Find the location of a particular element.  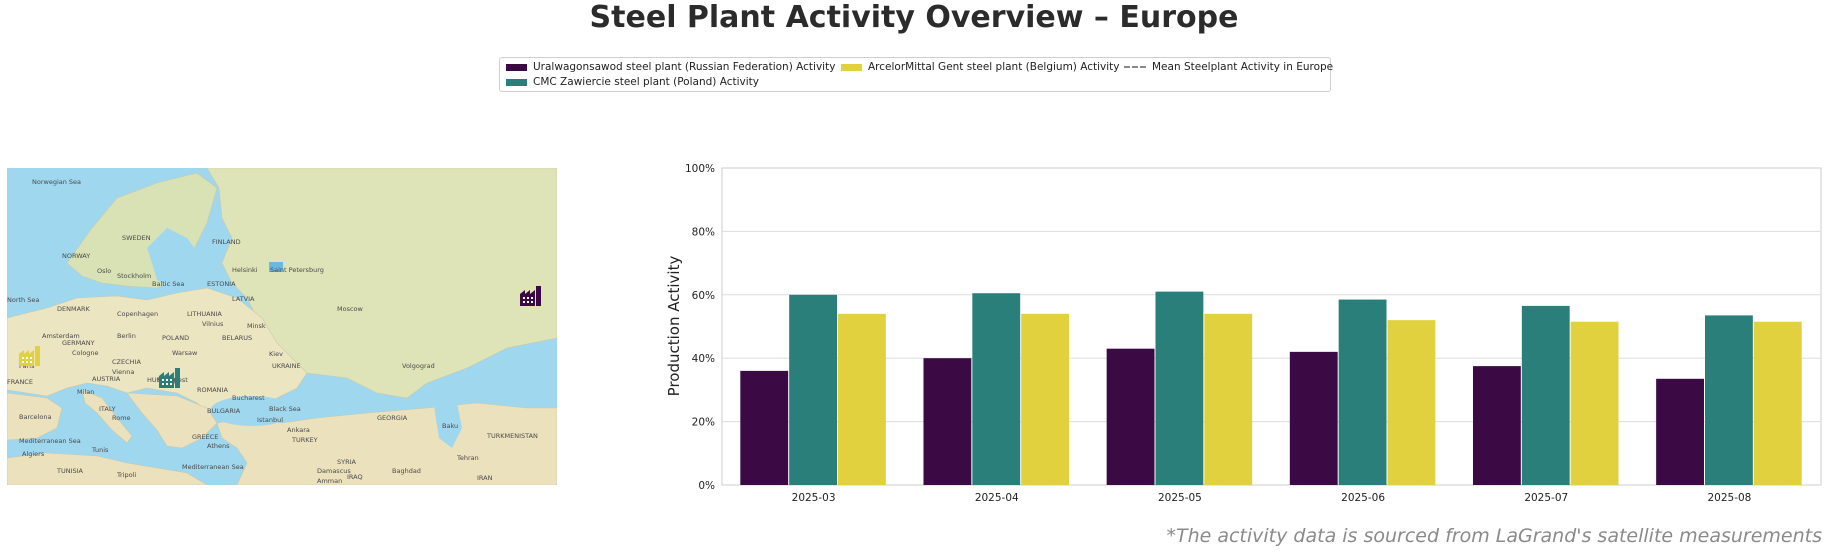

map-black-sea is located at coordinates (252, 411).